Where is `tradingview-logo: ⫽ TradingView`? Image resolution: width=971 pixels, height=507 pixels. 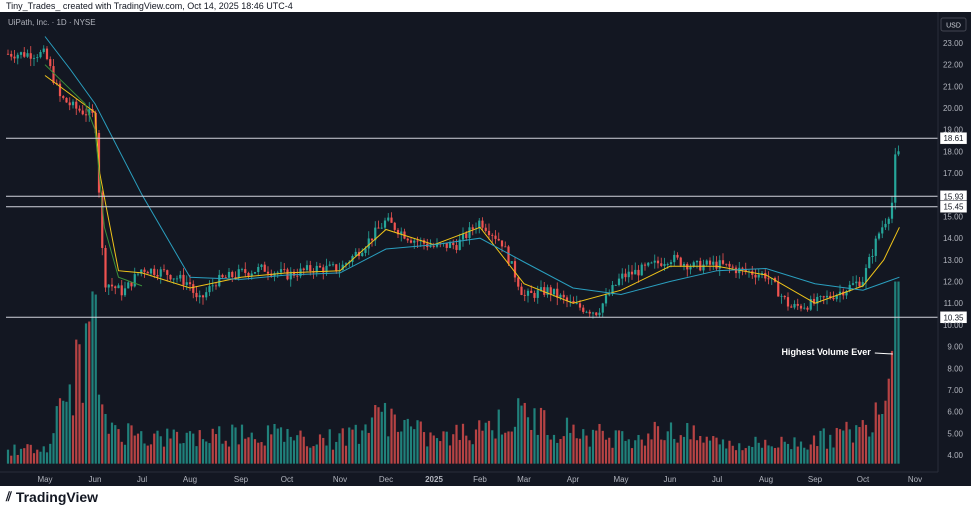 tradingview-logo: ⫽ TradingView is located at coordinates (52, 497).